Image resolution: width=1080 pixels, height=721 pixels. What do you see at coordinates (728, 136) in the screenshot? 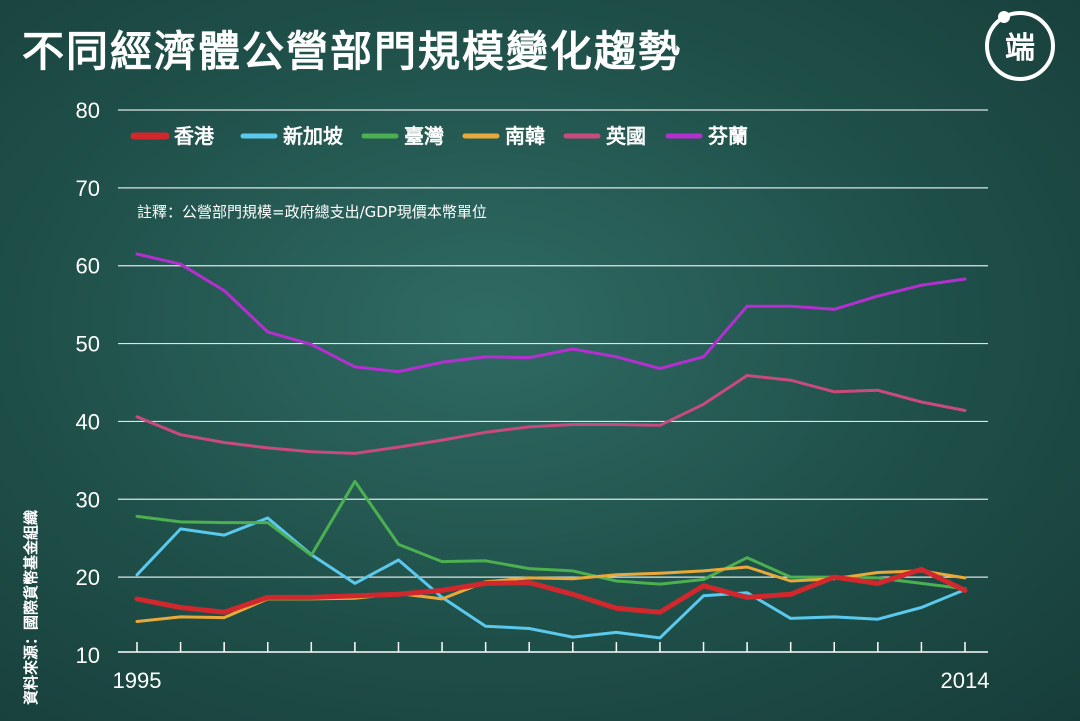
I see `legend-label-5: 芬蘭` at bounding box center [728, 136].